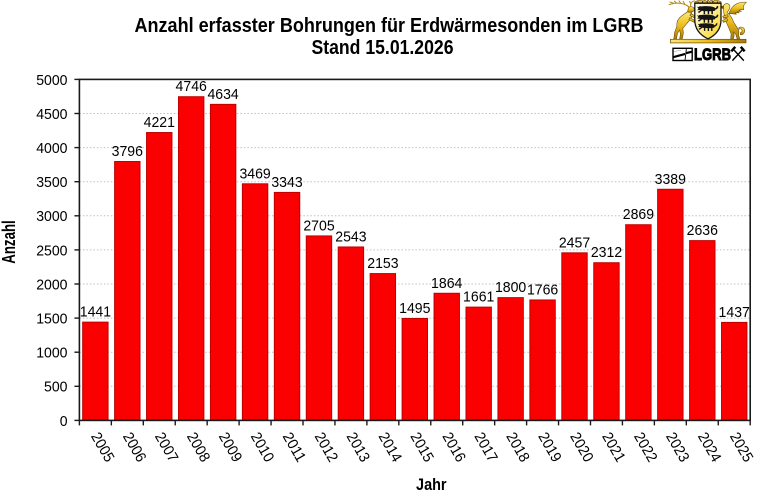  Describe the element at coordinates (64, 421) in the screenshot. I see `svg-text: 0` at that location.